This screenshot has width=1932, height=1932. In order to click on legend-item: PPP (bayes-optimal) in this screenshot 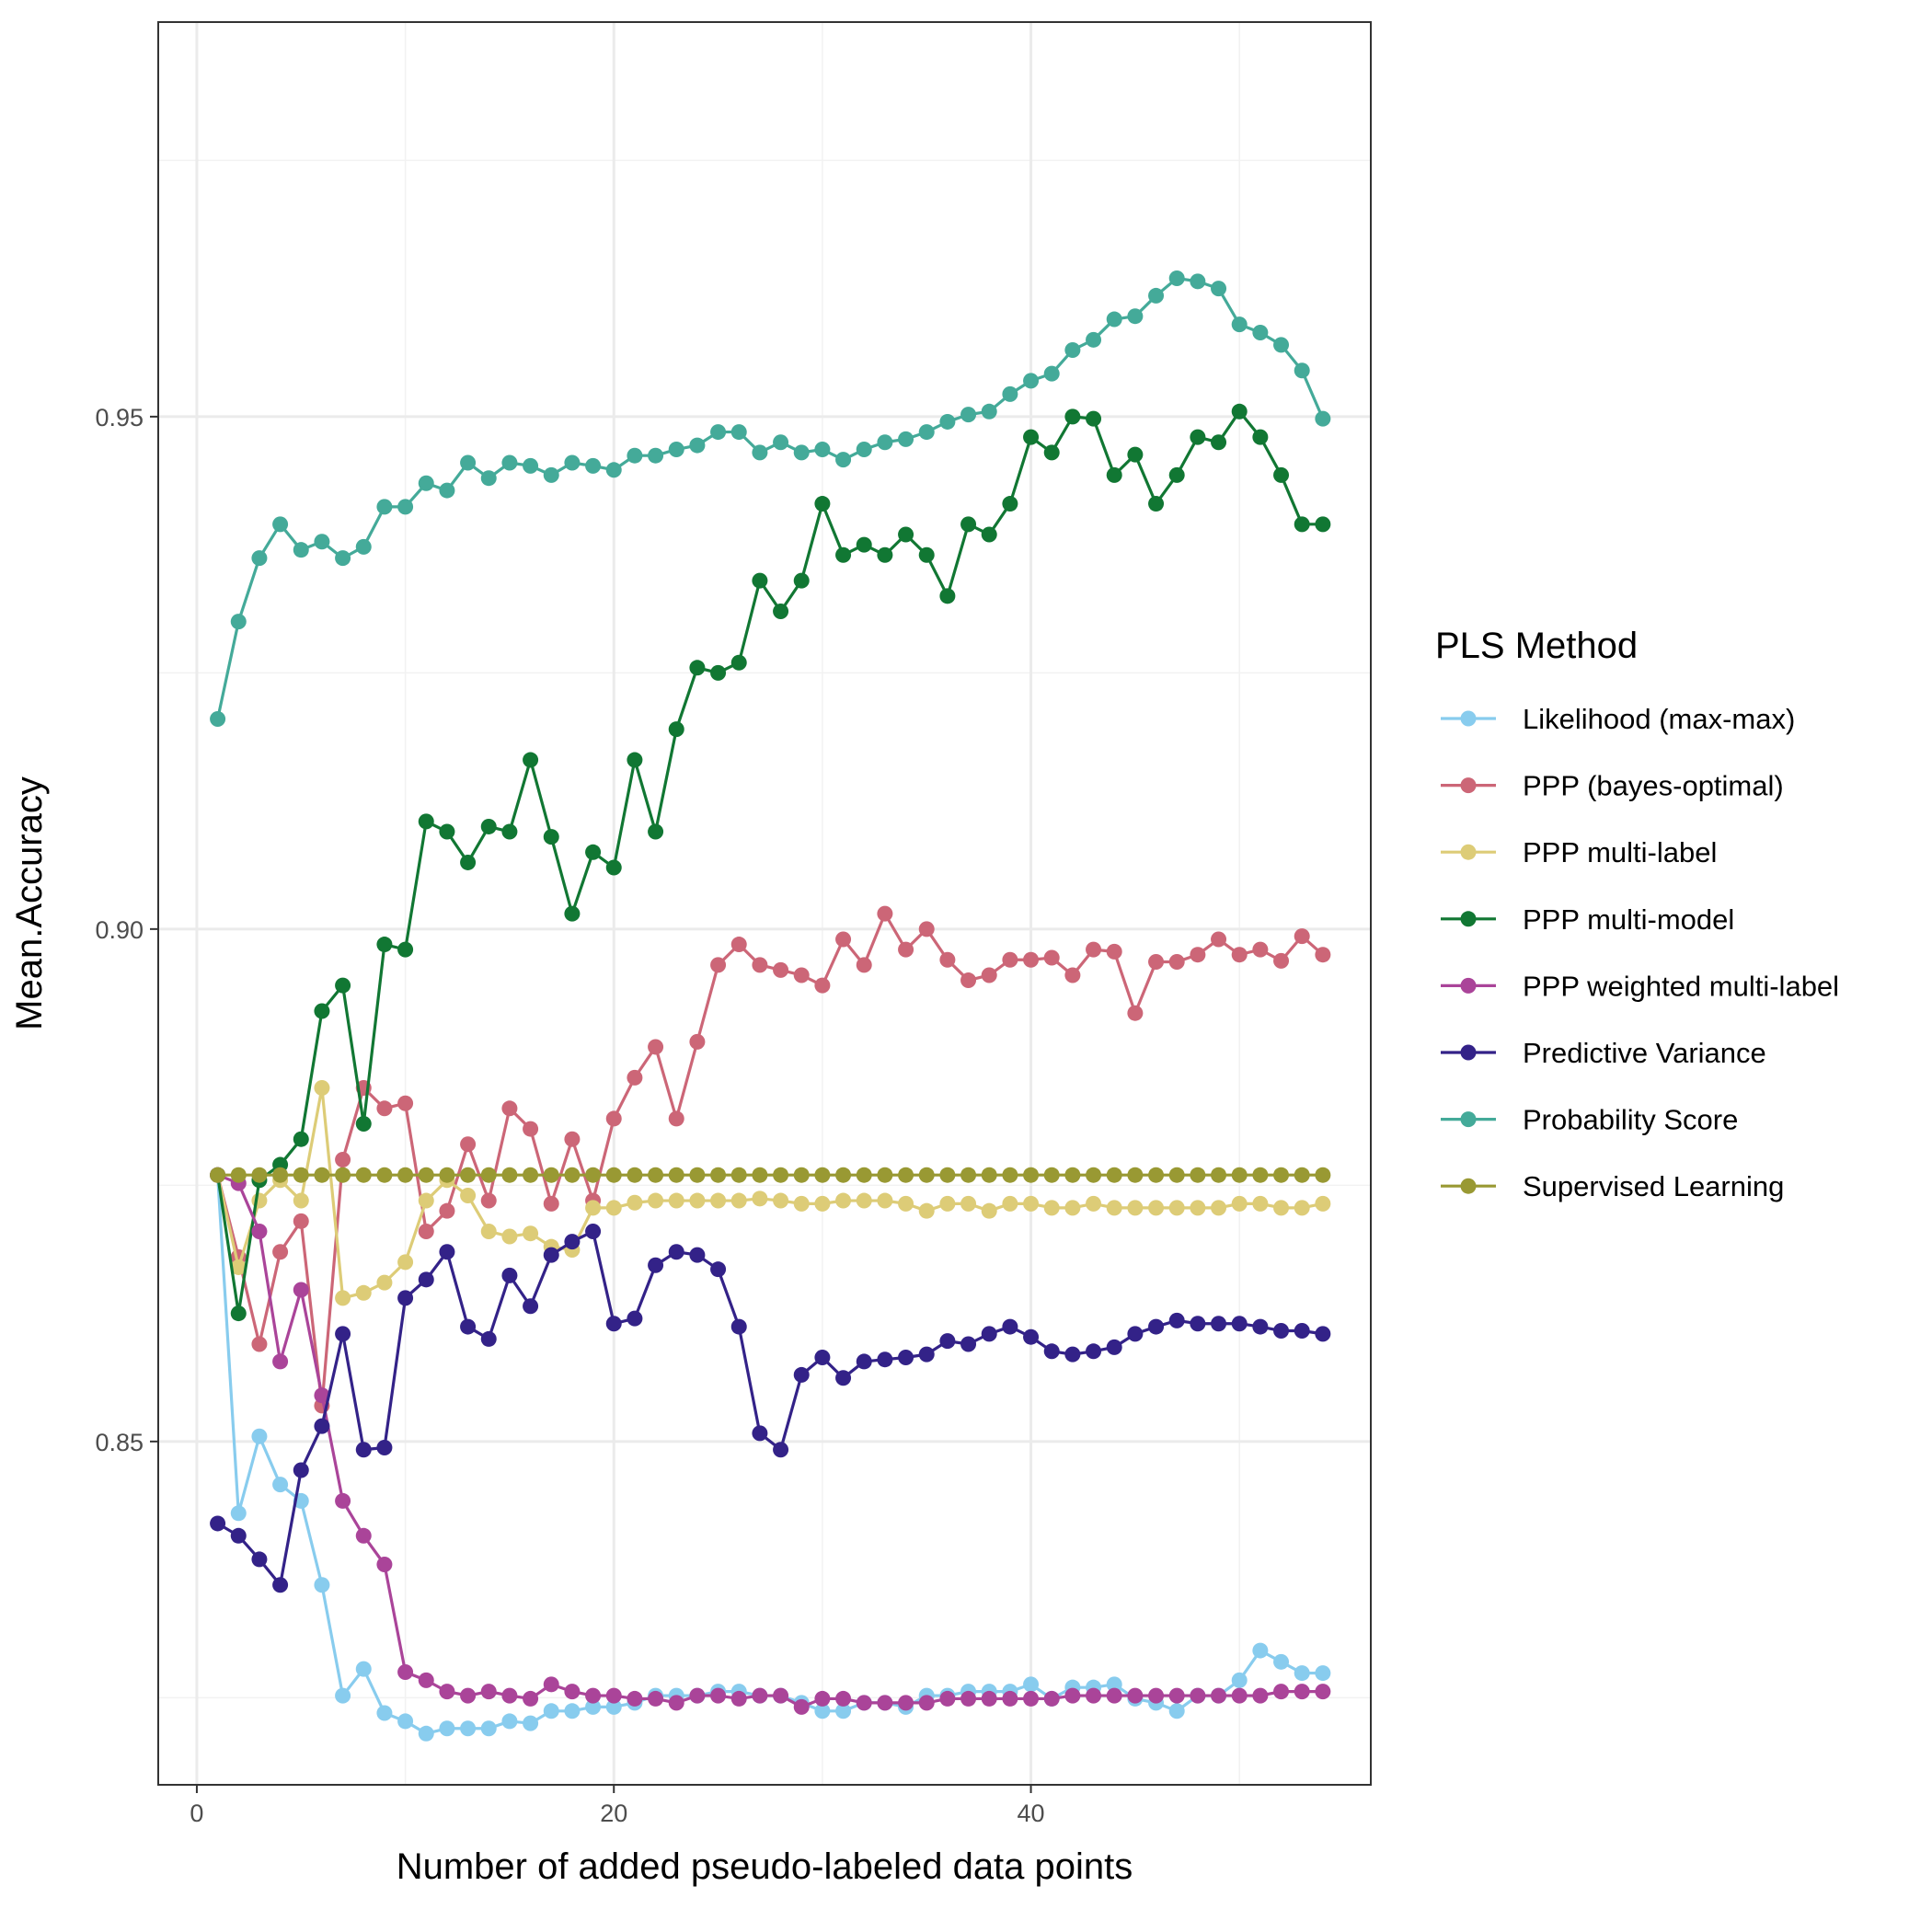, I will do `click(1612, 786)`.